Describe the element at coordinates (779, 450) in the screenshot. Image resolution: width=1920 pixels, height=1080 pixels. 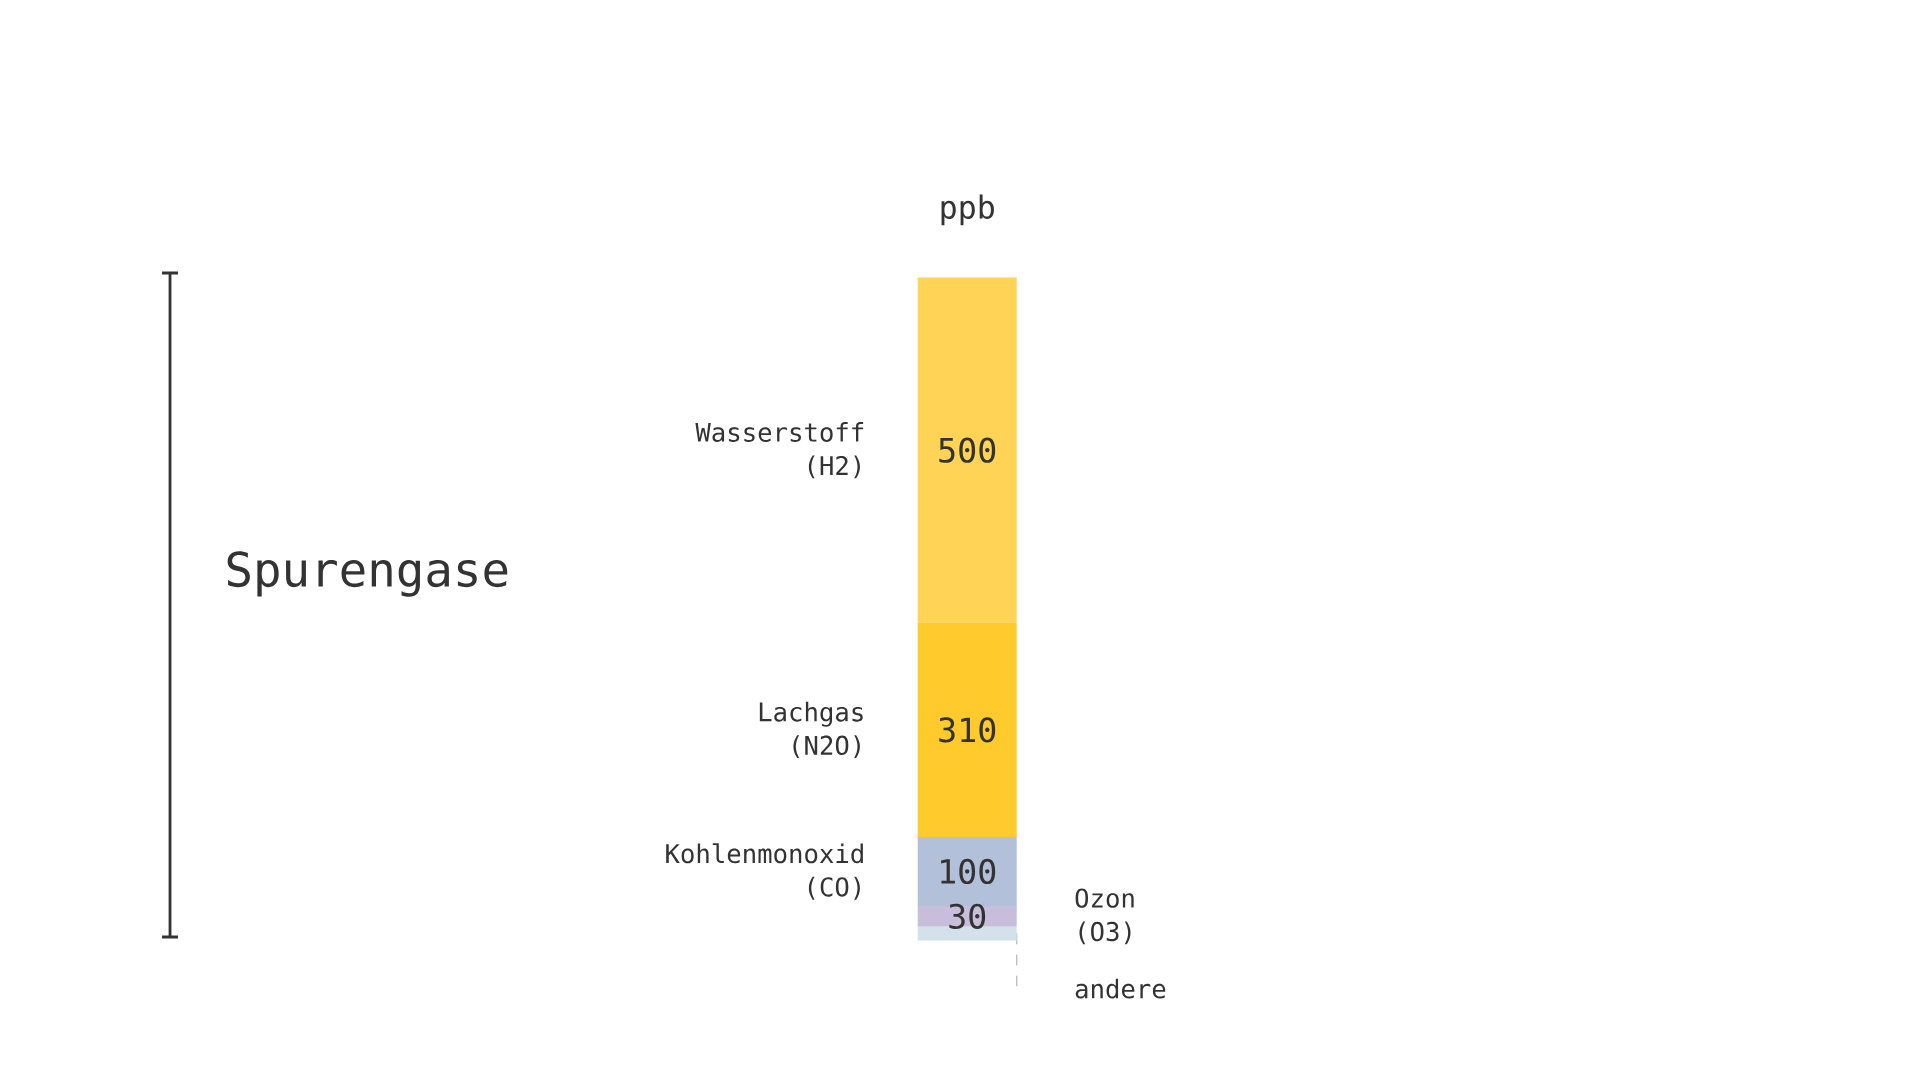
I see `text: Wasserstoff (H2)` at that location.